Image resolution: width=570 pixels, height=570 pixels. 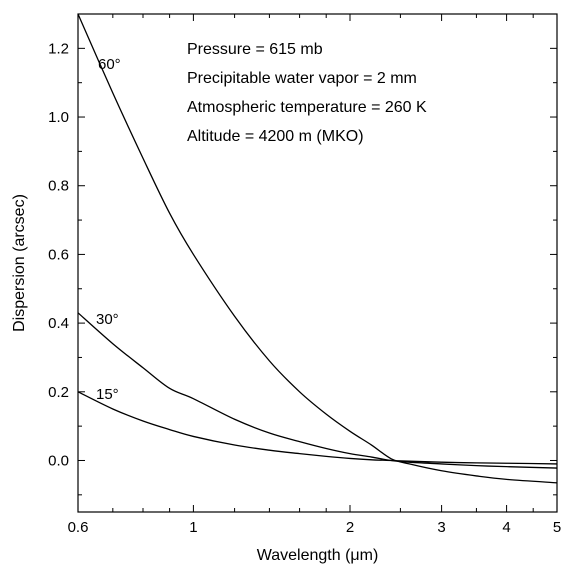 I want to click on series-line, so click(x=317, y=428).